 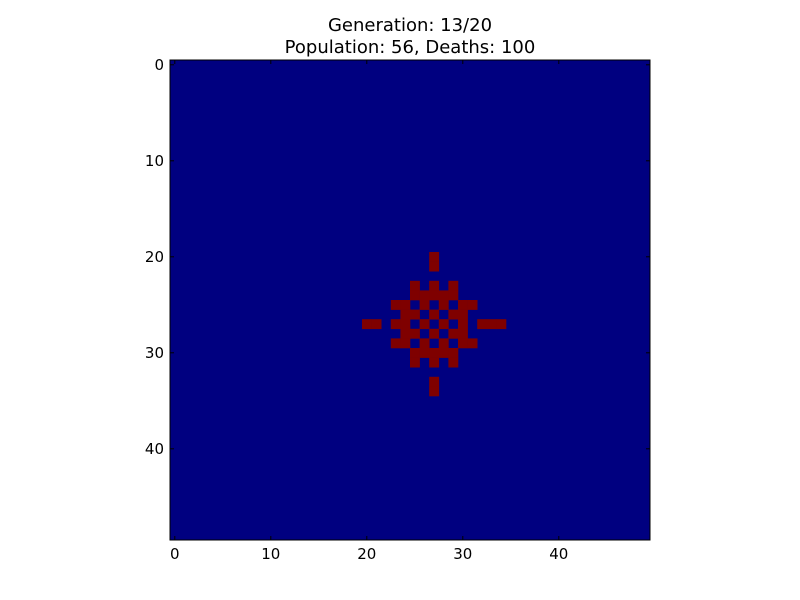 I want to click on x-tick-label: 20, so click(x=366, y=554).